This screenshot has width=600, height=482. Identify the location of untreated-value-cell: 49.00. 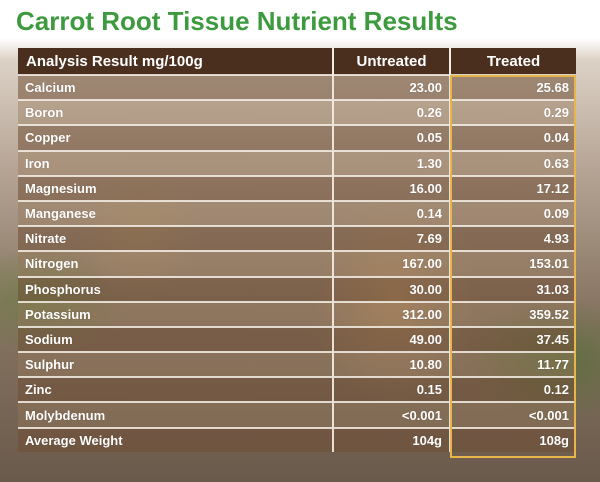
(392, 339).